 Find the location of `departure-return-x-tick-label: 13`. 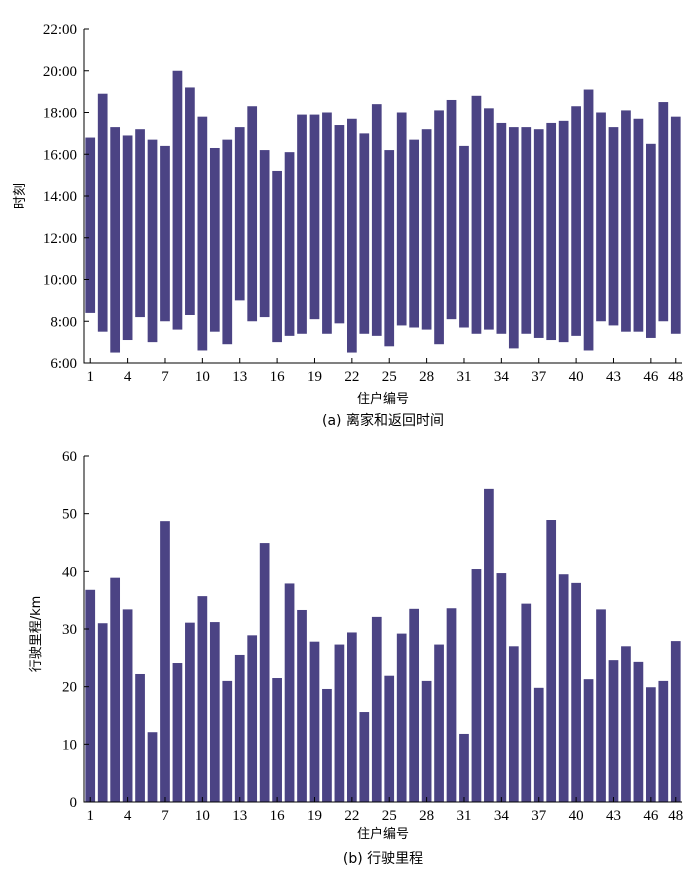

departure-return-x-tick-label: 13 is located at coordinates (239, 377).